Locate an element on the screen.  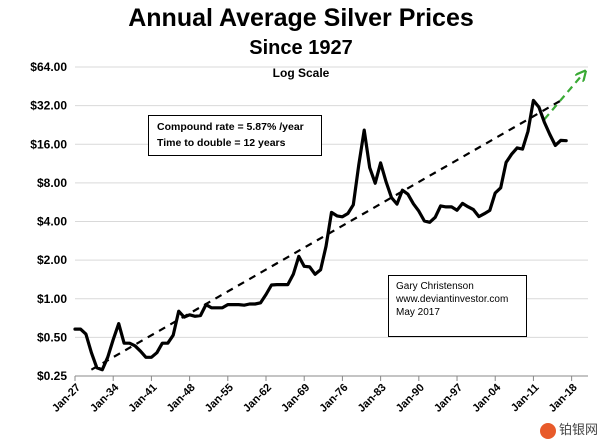
y-tick-label: $16.00 is located at coordinates (48, 144).